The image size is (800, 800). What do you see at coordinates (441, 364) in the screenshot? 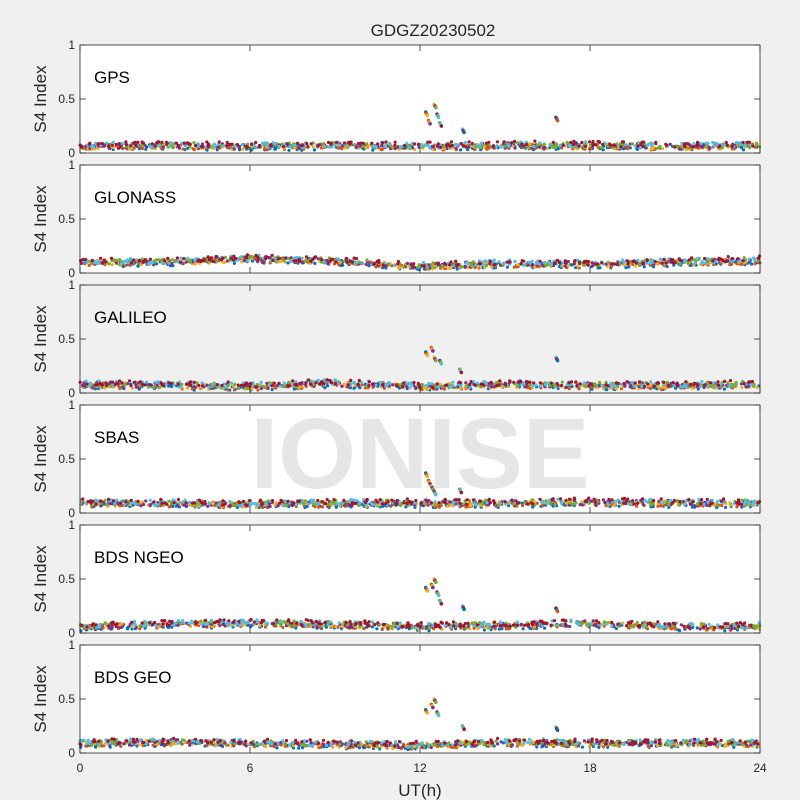
I see `spike-point` at bounding box center [441, 364].